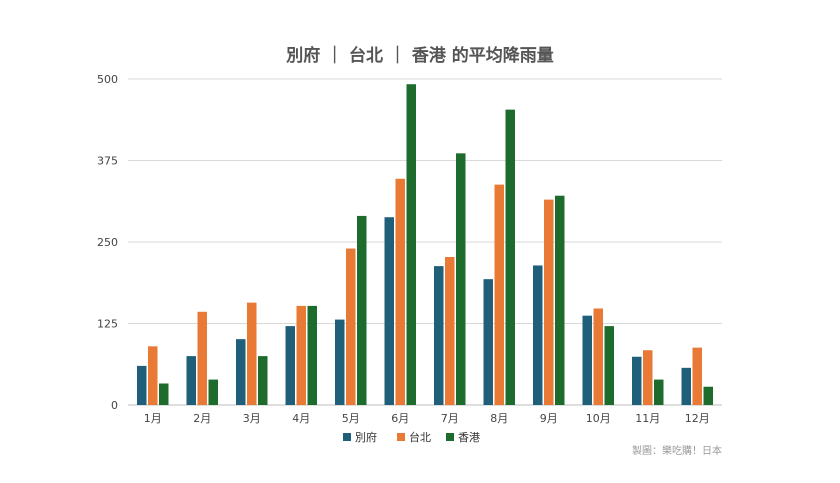 Image resolution: width=840 pixels, height=483 pixels. What do you see at coordinates (499, 418) in the screenshot?
I see `x-tick-label: 8月` at bounding box center [499, 418].